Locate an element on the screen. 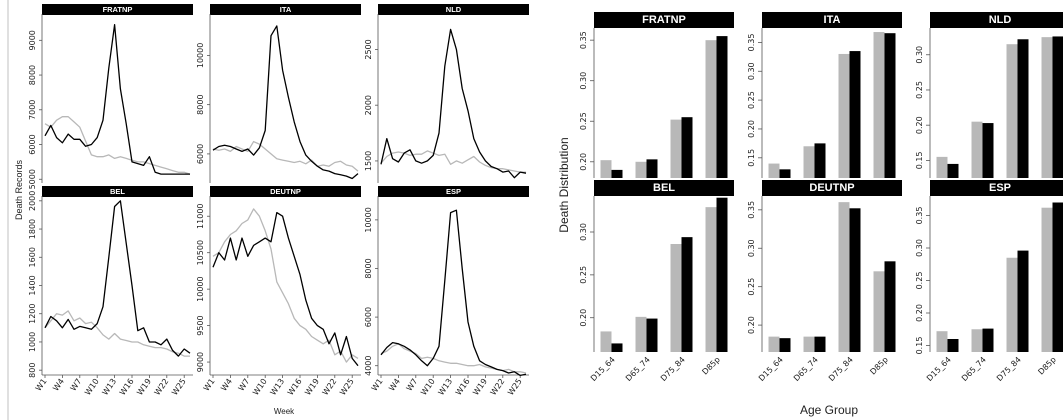 Image resolution: width=1063 pixels, height=420 pixels. y-tick-label: 0.15 is located at coordinates (751, 158).